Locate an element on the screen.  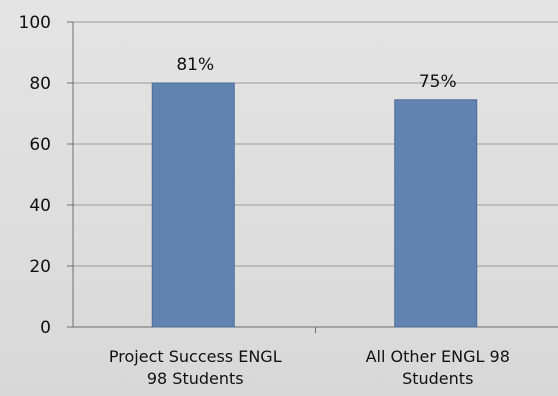
y-tick-label-3: 60 is located at coordinates (40, 145).